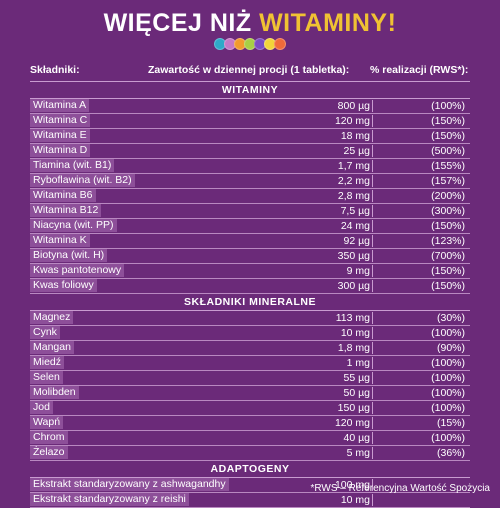 Image resolution: width=500 pixels, height=508 pixels. Describe the element at coordinates (250, 286) in the screenshot. I see `table-row: Kwas foliowy 300 µg (150%)` at that location.